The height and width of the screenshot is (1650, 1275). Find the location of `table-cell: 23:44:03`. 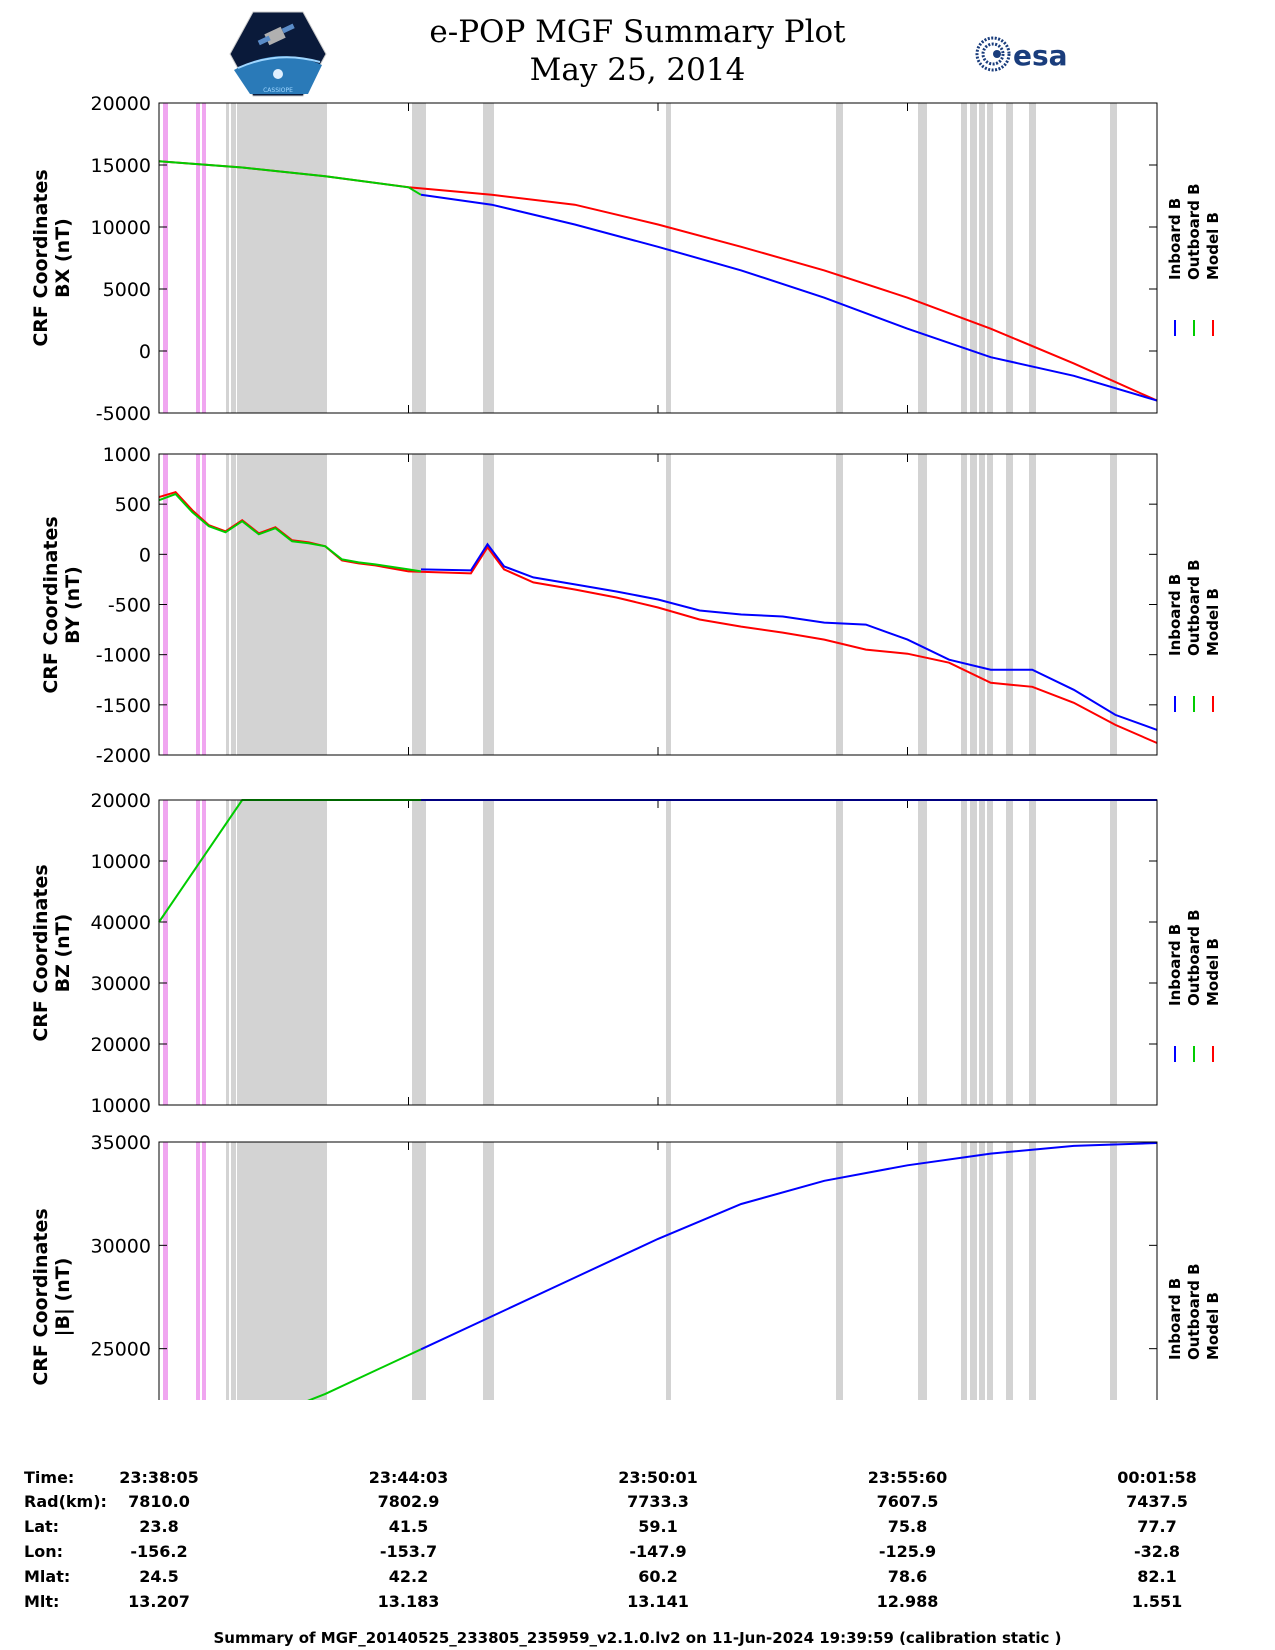

table-cell: 23:44:03 is located at coordinates (408, 1477).